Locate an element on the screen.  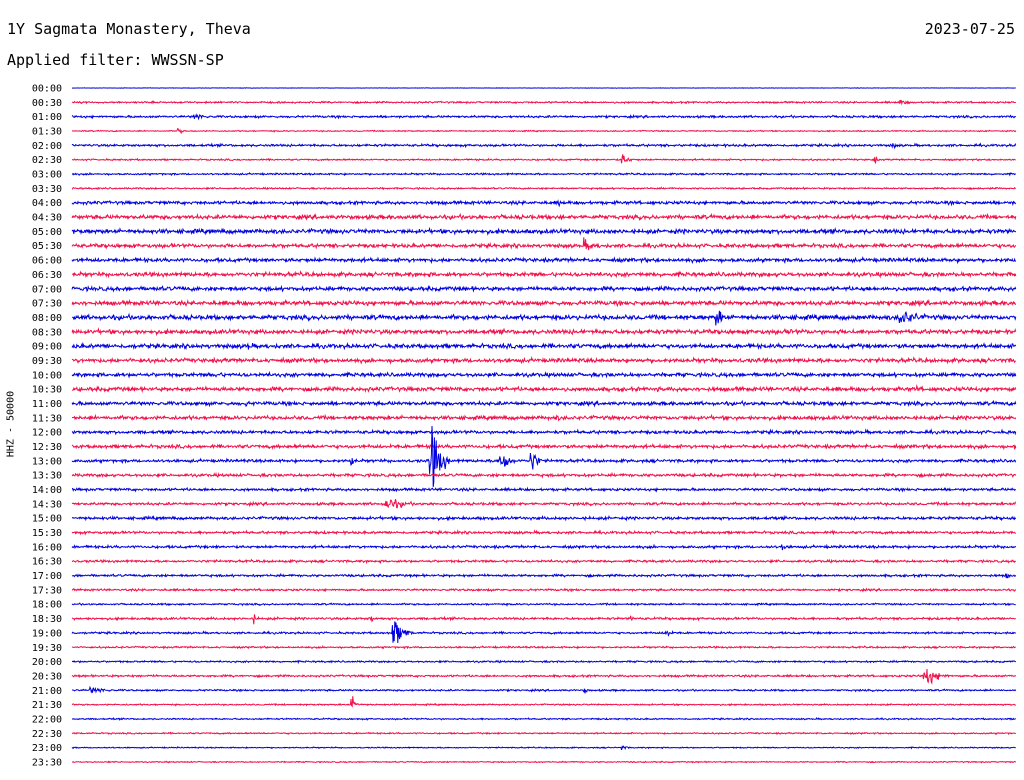
row-label-36: 18:00 is located at coordinates (47, 605).